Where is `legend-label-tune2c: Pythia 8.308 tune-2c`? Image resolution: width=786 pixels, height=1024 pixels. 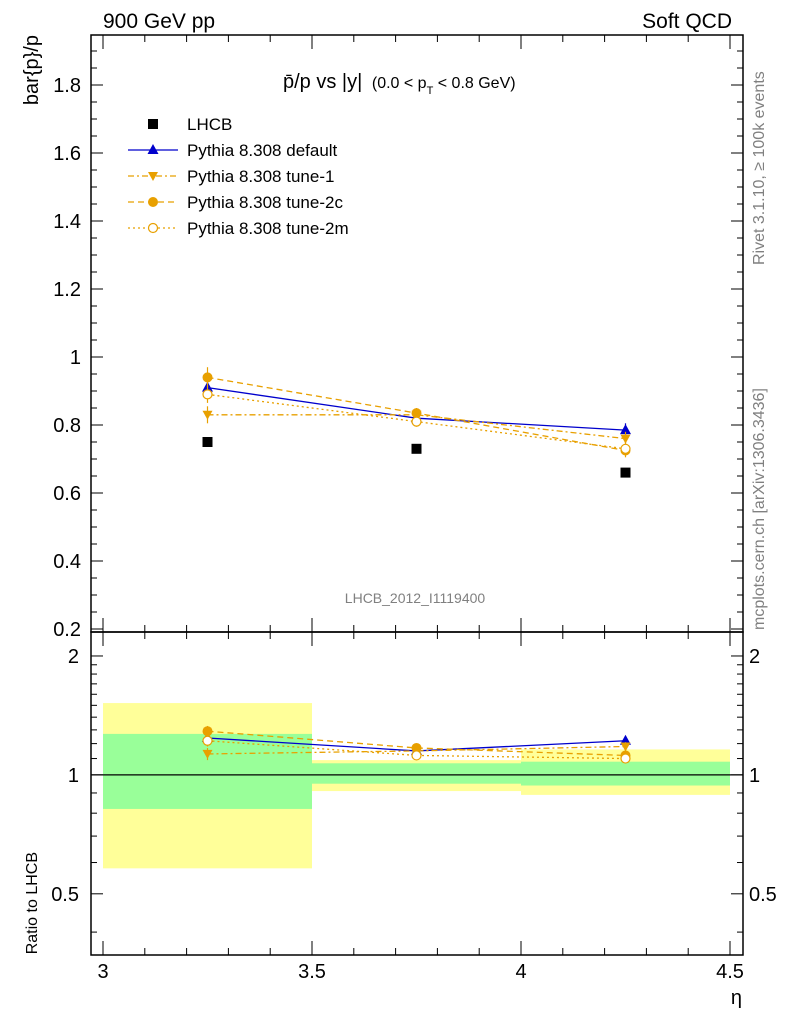 legend-label-tune2c: Pythia 8.308 tune-2c is located at coordinates (265, 202).